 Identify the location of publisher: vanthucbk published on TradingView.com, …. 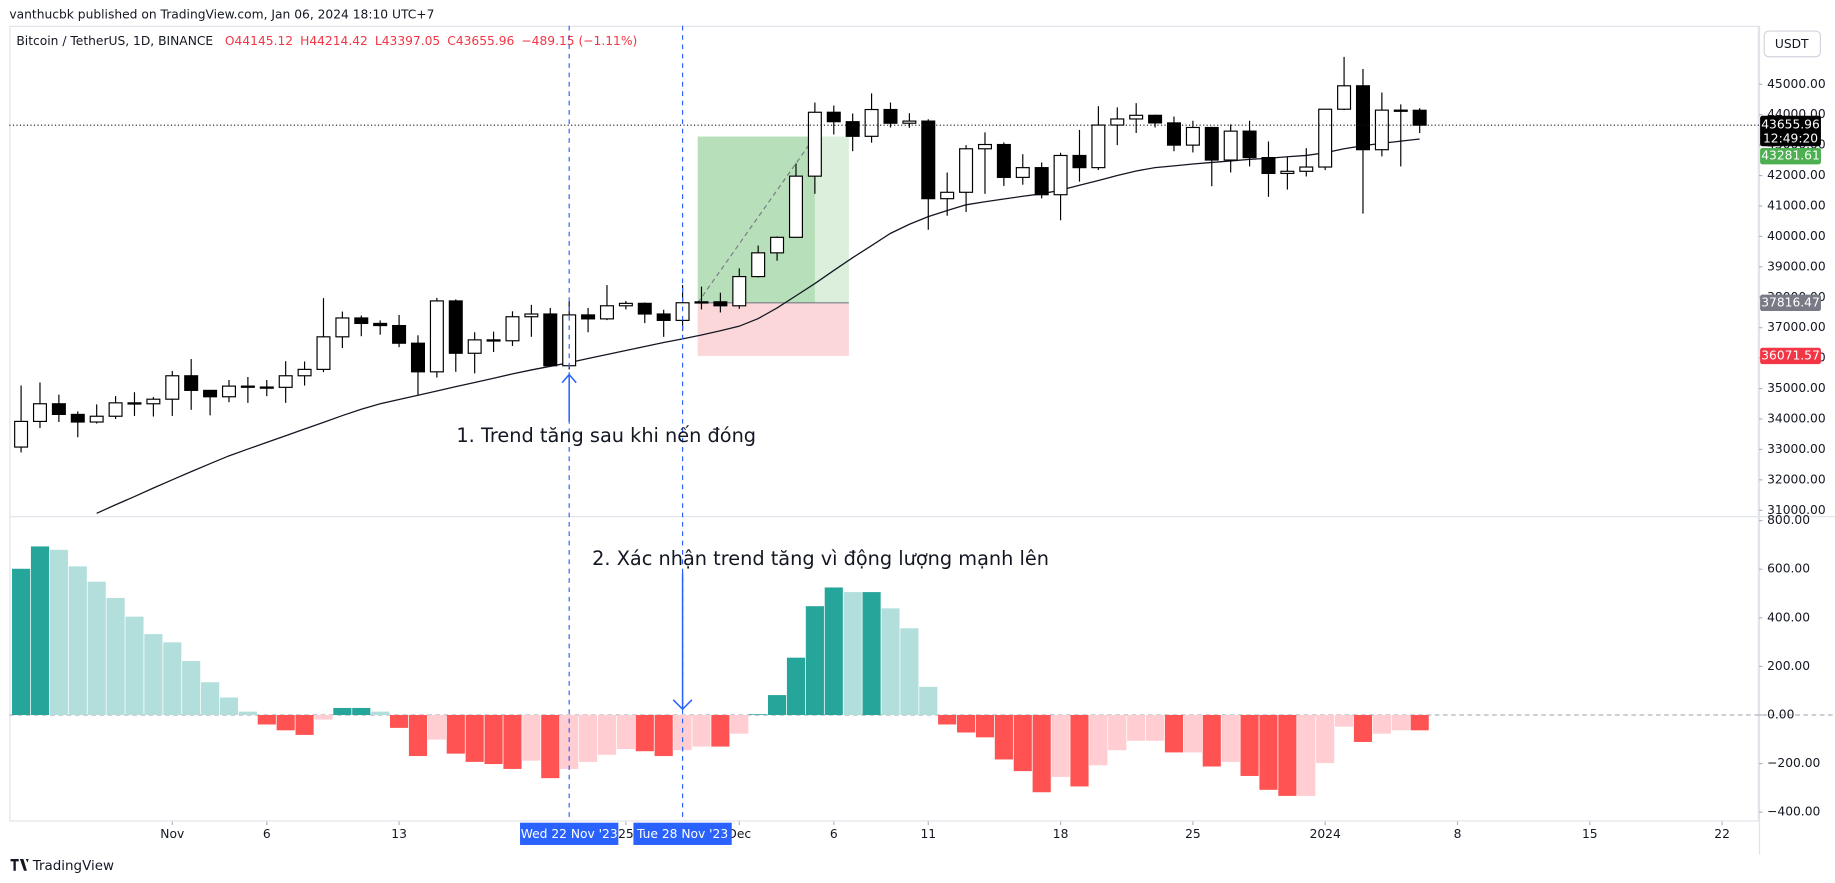
(221, 15).